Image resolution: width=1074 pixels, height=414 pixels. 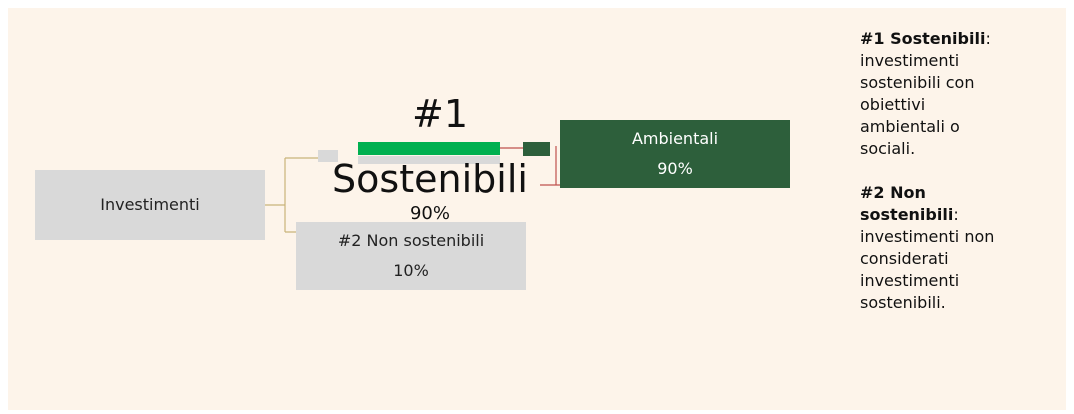 I want to click on node-investimenti: Investimenti, so click(x=150, y=205).